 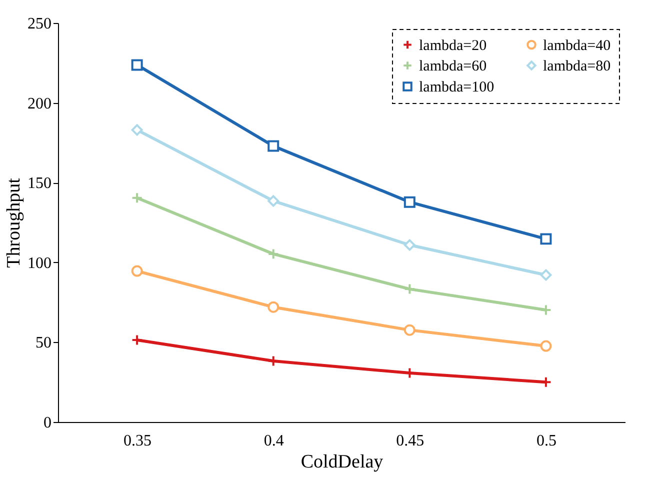 What do you see at coordinates (577, 66) in the screenshot?
I see `legend-label: lambda=80` at bounding box center [577, 66].